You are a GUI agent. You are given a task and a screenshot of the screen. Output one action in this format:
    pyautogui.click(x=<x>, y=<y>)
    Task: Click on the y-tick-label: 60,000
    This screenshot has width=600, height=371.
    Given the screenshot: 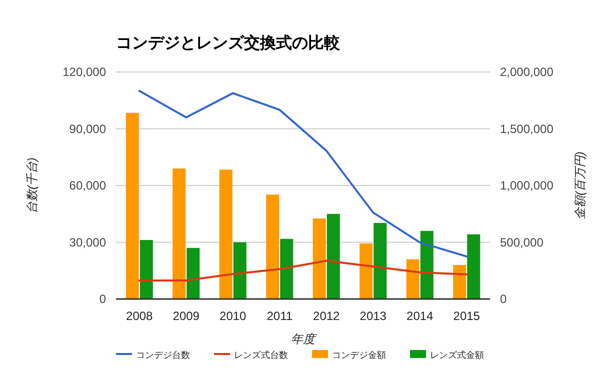 What is the action you would take?
    pyautogui.click(x=87, y=185)
    